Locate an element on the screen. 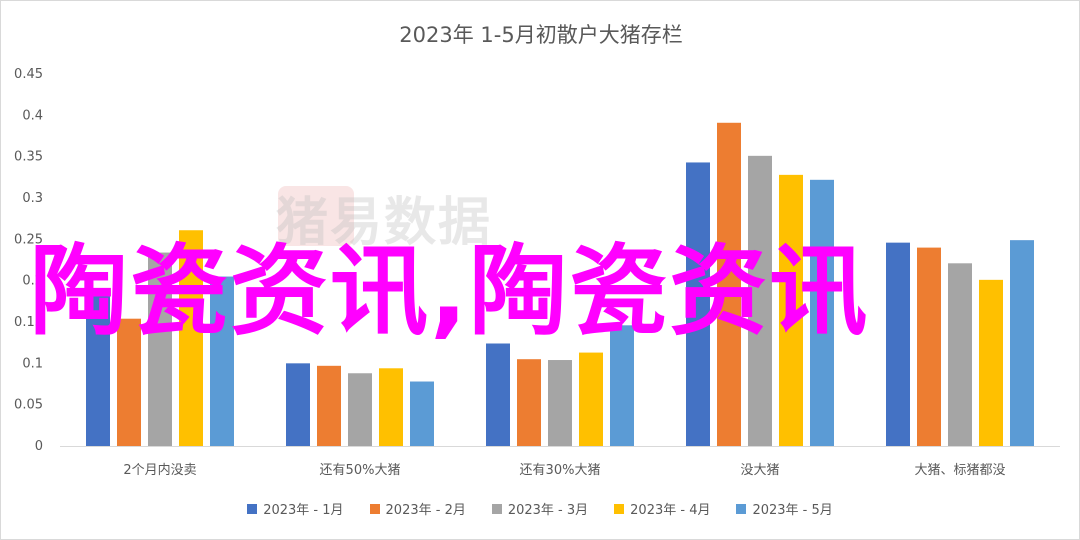 The height and width of the screenshot is (540, 1080). y-tick-label: 0 is located at coordinates (39, 446).